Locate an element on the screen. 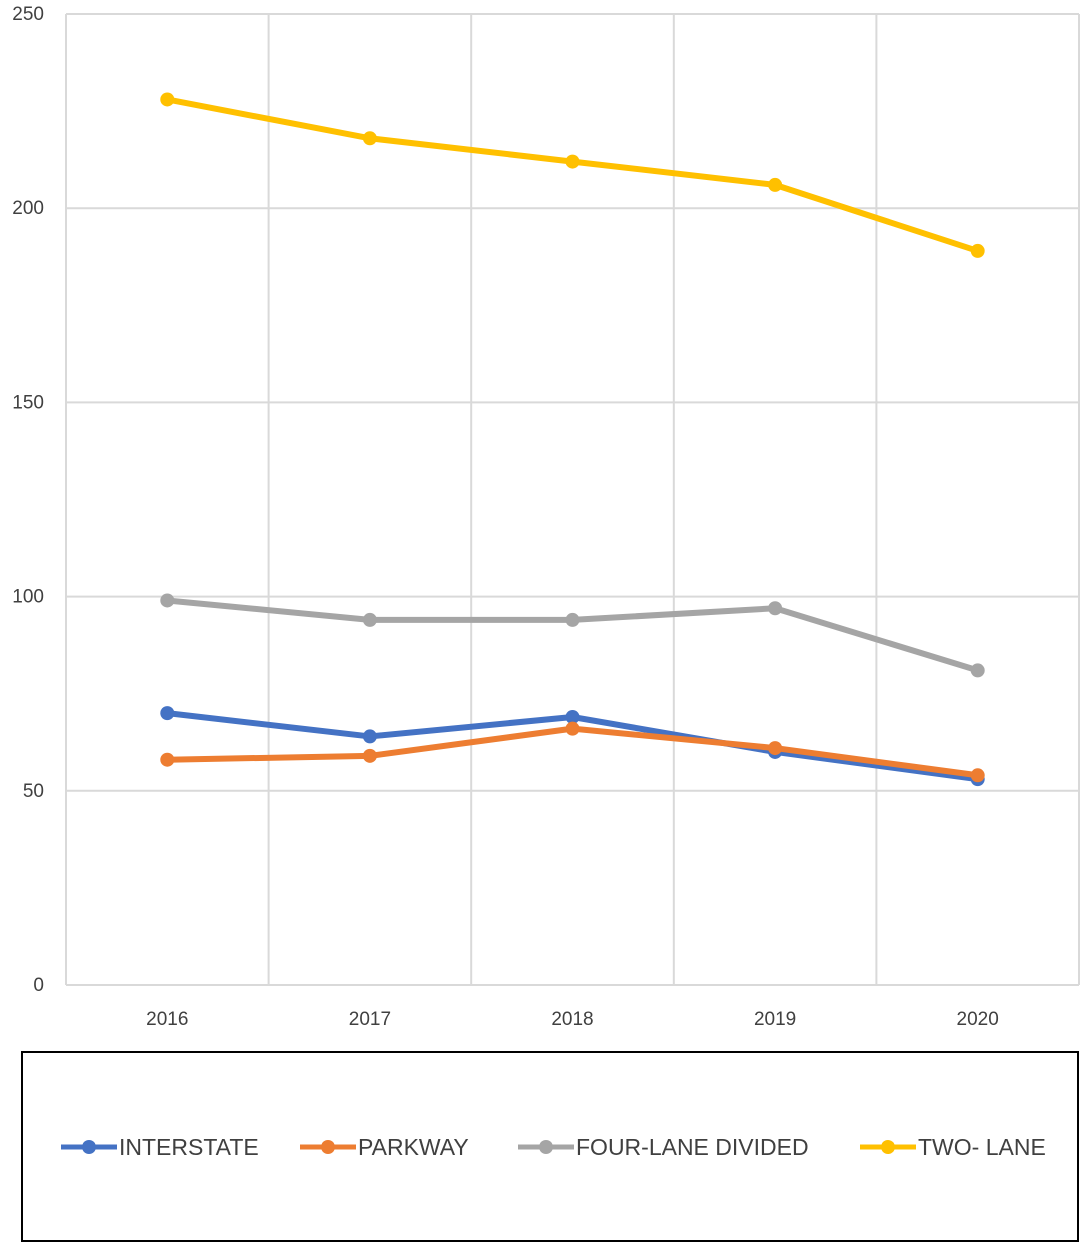  y-tick-label: 100 is located at coordinates (28, 597).